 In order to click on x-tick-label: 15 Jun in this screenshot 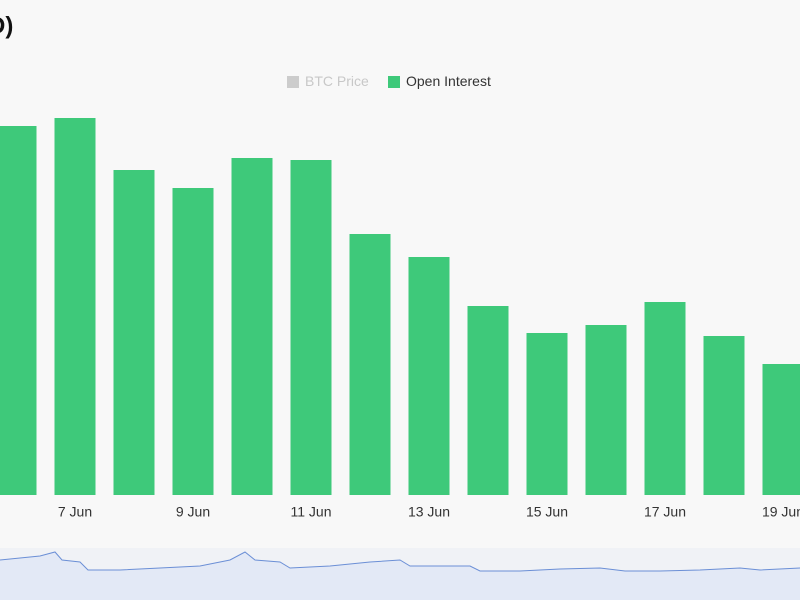, I will do `click(547, 512)`.